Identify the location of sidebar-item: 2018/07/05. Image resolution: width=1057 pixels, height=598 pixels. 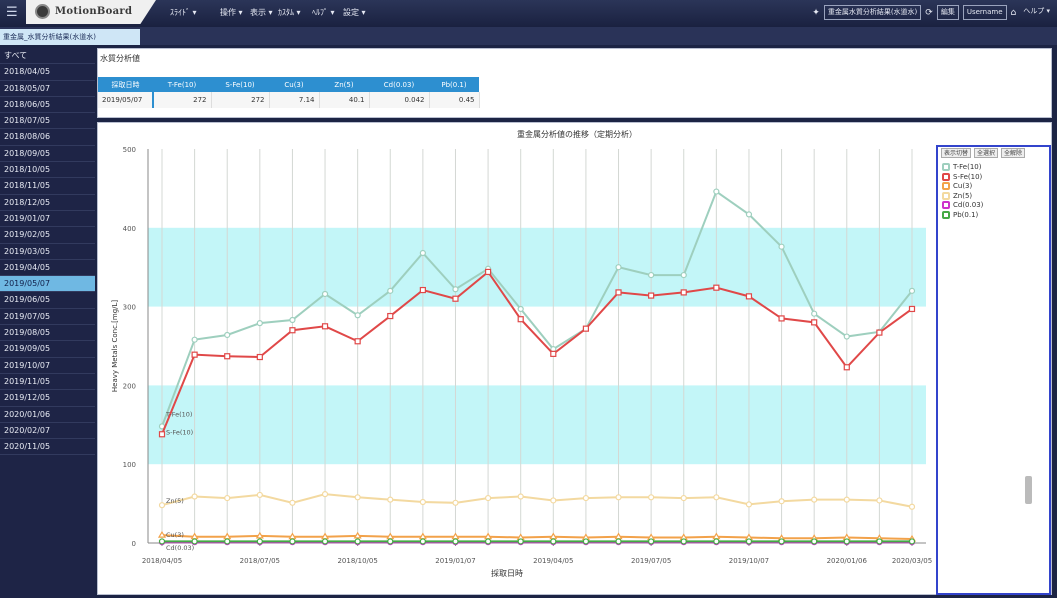
(47, 121).